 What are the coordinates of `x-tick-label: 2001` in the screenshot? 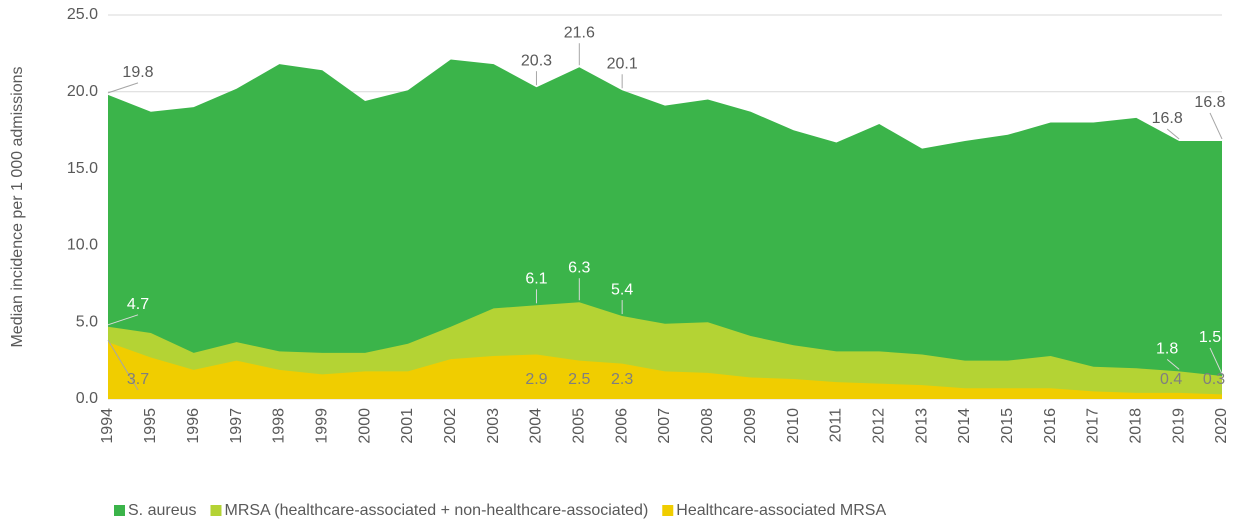 It's located at (407, 426).